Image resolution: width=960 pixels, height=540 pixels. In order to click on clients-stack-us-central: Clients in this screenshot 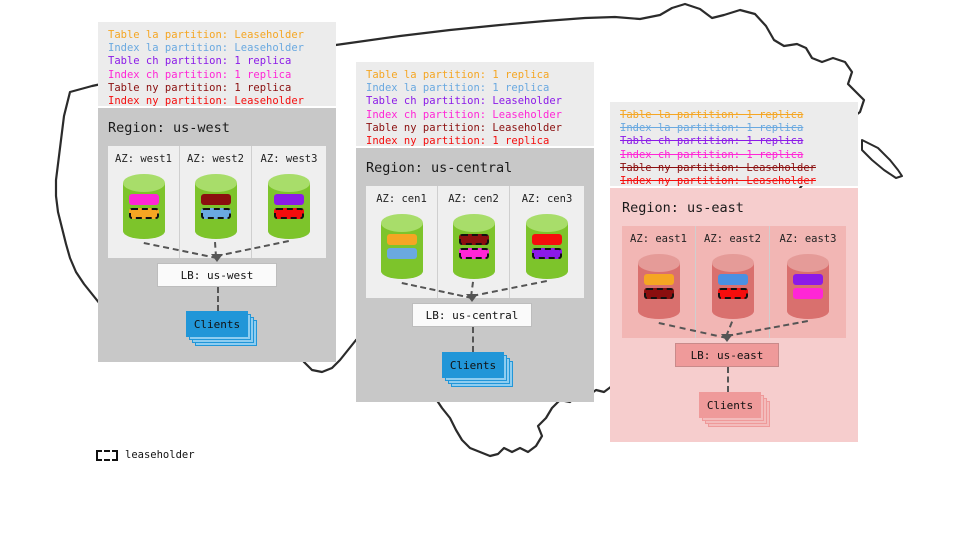, I will do `click(478, 370)`.